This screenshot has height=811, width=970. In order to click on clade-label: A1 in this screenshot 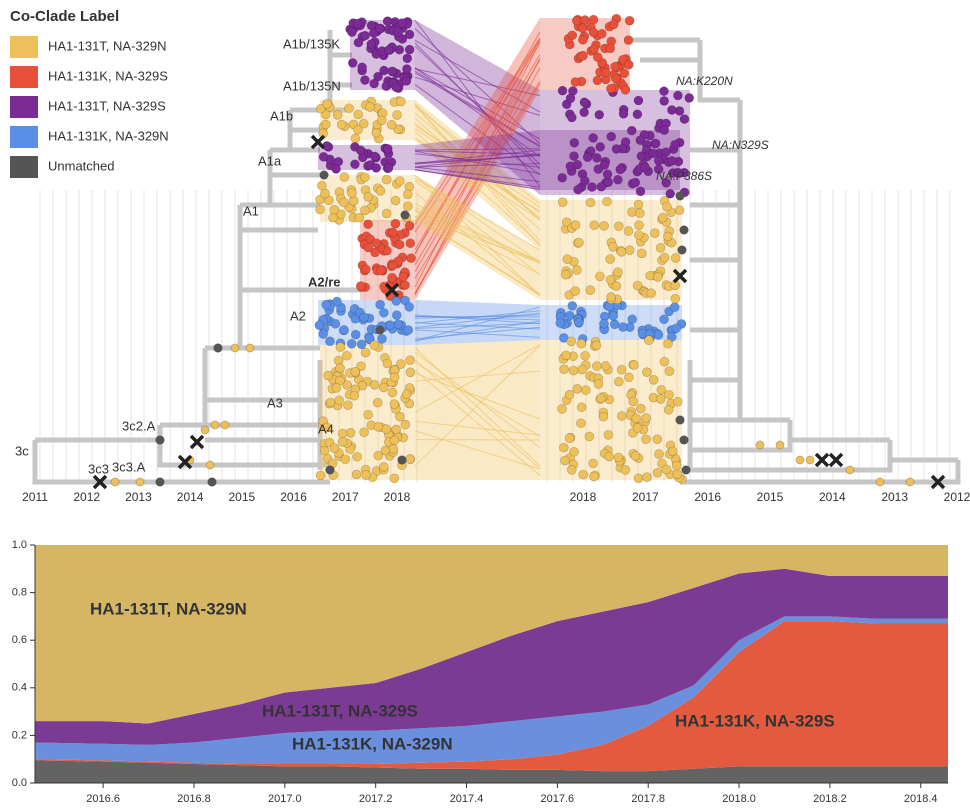, I will do `click(251, 210)`.